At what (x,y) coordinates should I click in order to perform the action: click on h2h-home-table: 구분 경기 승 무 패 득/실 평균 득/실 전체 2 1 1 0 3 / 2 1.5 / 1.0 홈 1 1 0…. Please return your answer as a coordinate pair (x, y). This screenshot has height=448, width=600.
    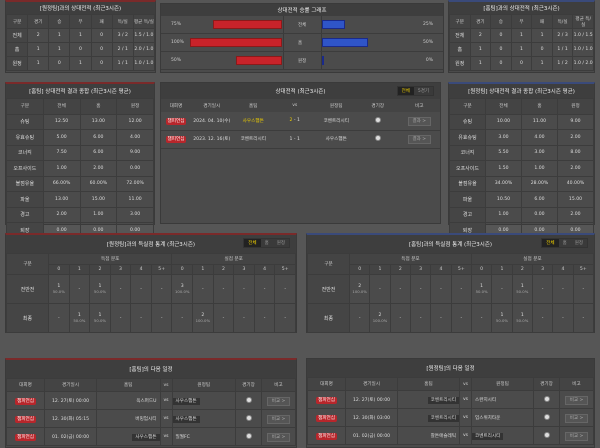
    Looking at the image, I should click on (80, 42).